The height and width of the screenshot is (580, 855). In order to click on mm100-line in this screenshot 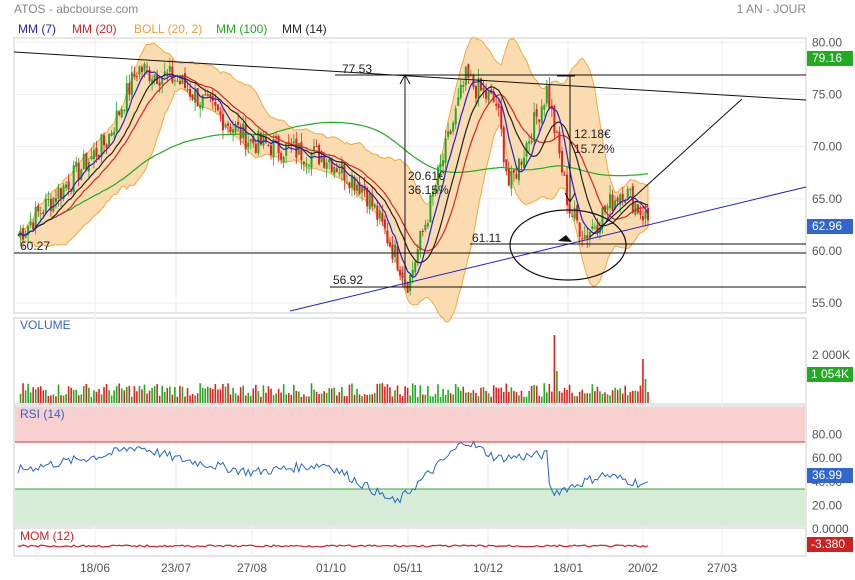, I will do `click(333, 178)`.